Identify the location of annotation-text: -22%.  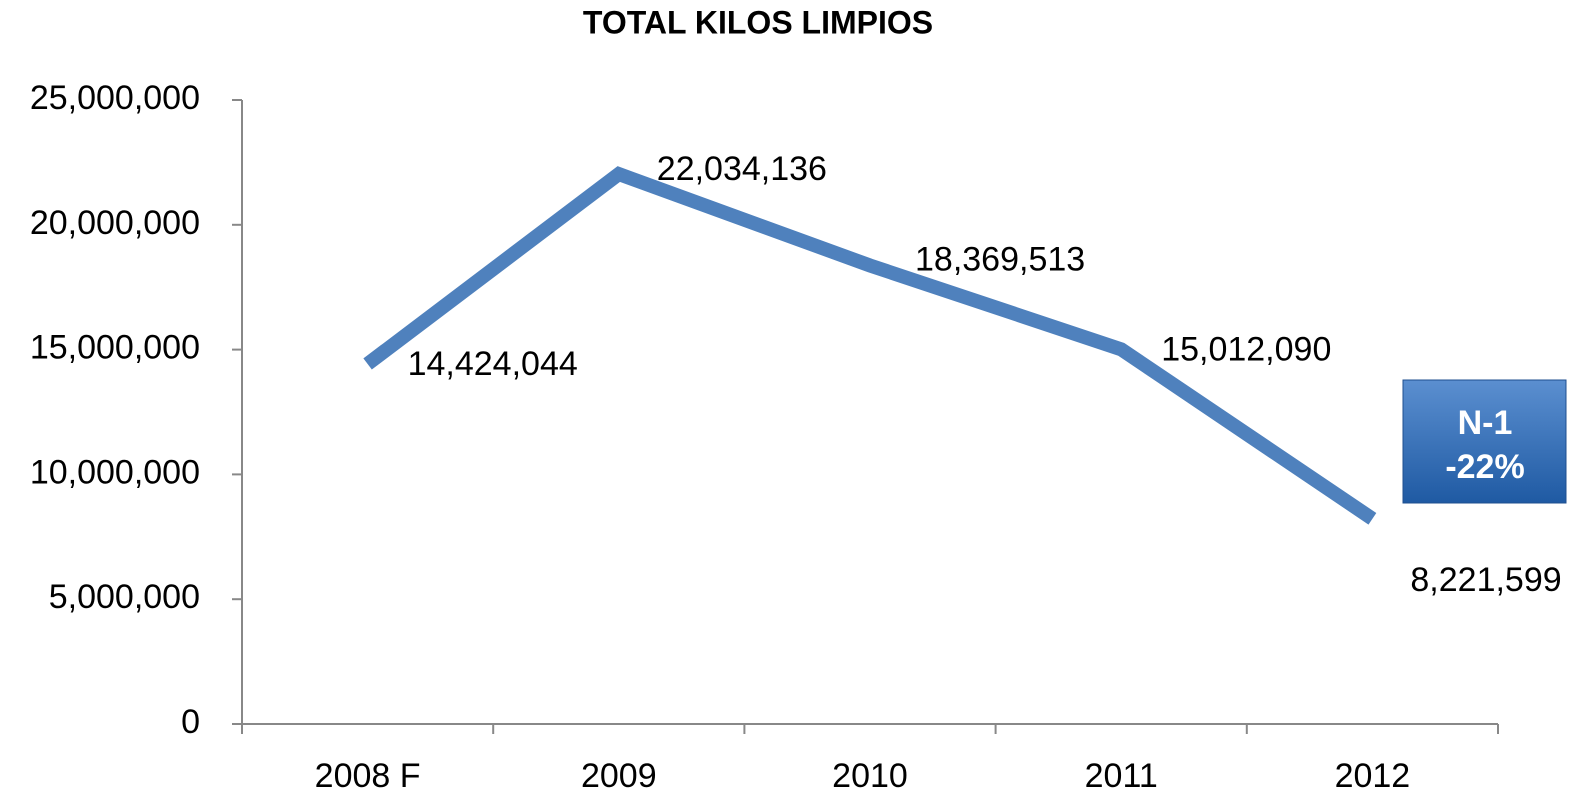
(1484, 467).